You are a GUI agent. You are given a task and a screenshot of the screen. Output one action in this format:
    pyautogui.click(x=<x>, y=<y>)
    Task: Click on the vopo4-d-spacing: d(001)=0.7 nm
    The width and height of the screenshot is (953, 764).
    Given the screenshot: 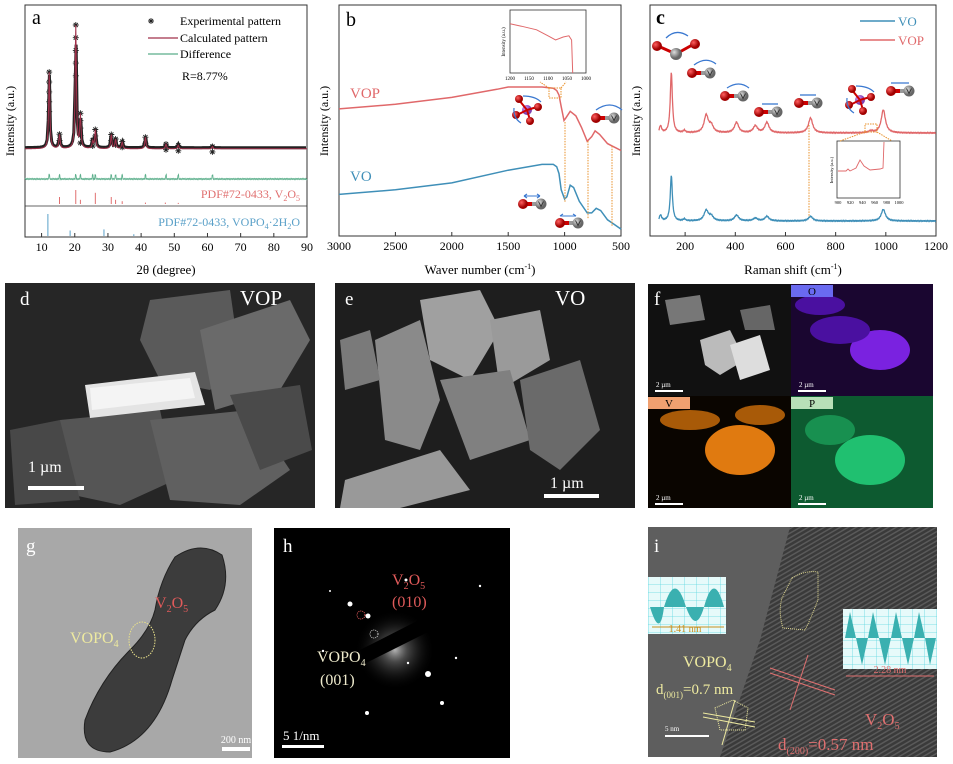 What is the action you would take?
    pyautogui.click(x=694, y=691)
    